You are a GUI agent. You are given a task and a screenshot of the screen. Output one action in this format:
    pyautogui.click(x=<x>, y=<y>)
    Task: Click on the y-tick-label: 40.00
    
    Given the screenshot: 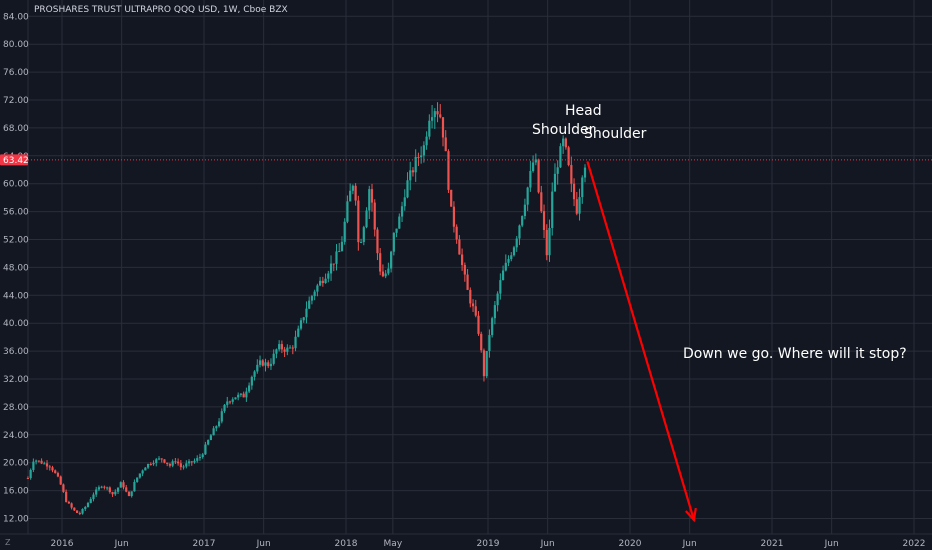 What is the action you would take?
    pyautogui.click(x=16, y=324)
    